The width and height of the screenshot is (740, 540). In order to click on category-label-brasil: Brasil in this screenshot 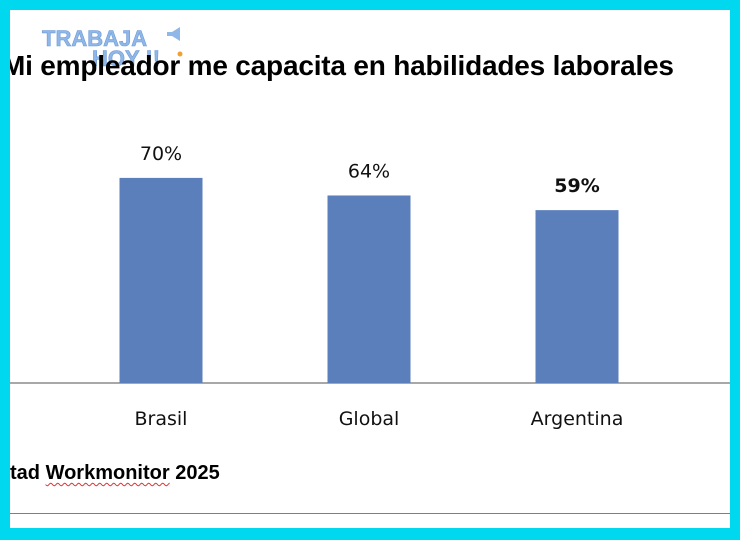, I will do `click(161, 419)`.